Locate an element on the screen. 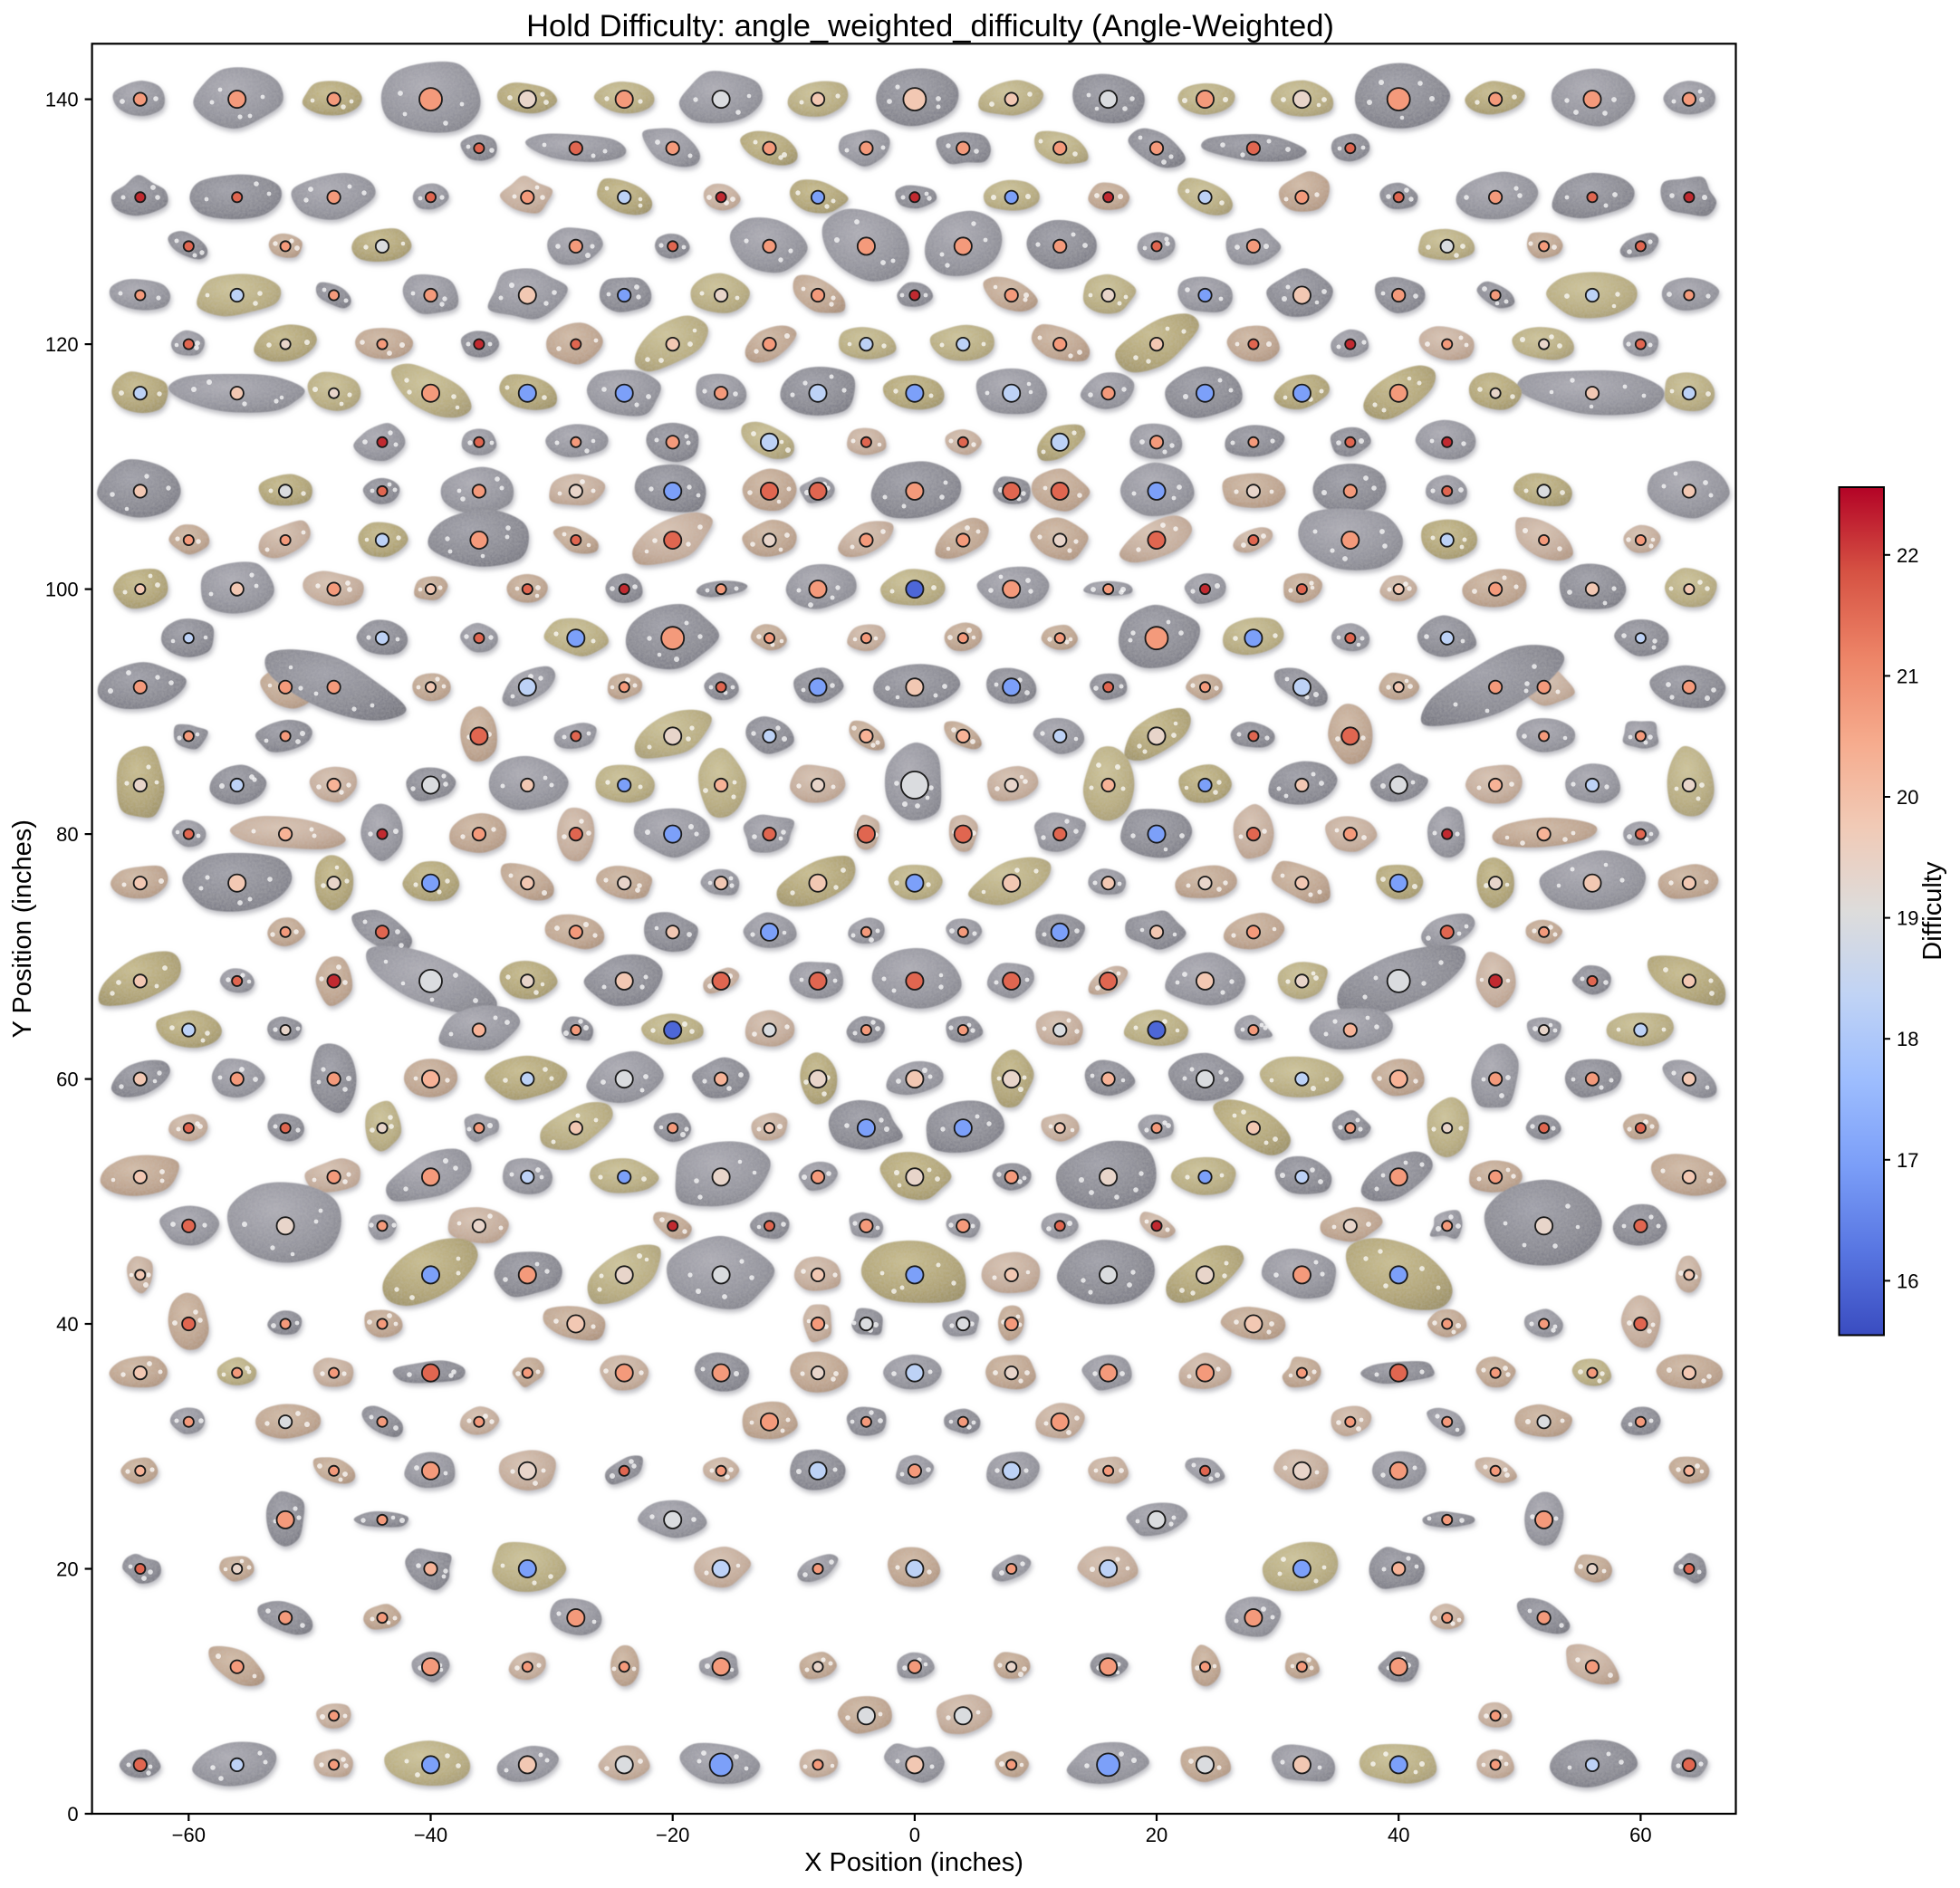 The width and height of the screenshot is (1960, 1888). svg-text: −20 is located at coordinates (672, 1835).